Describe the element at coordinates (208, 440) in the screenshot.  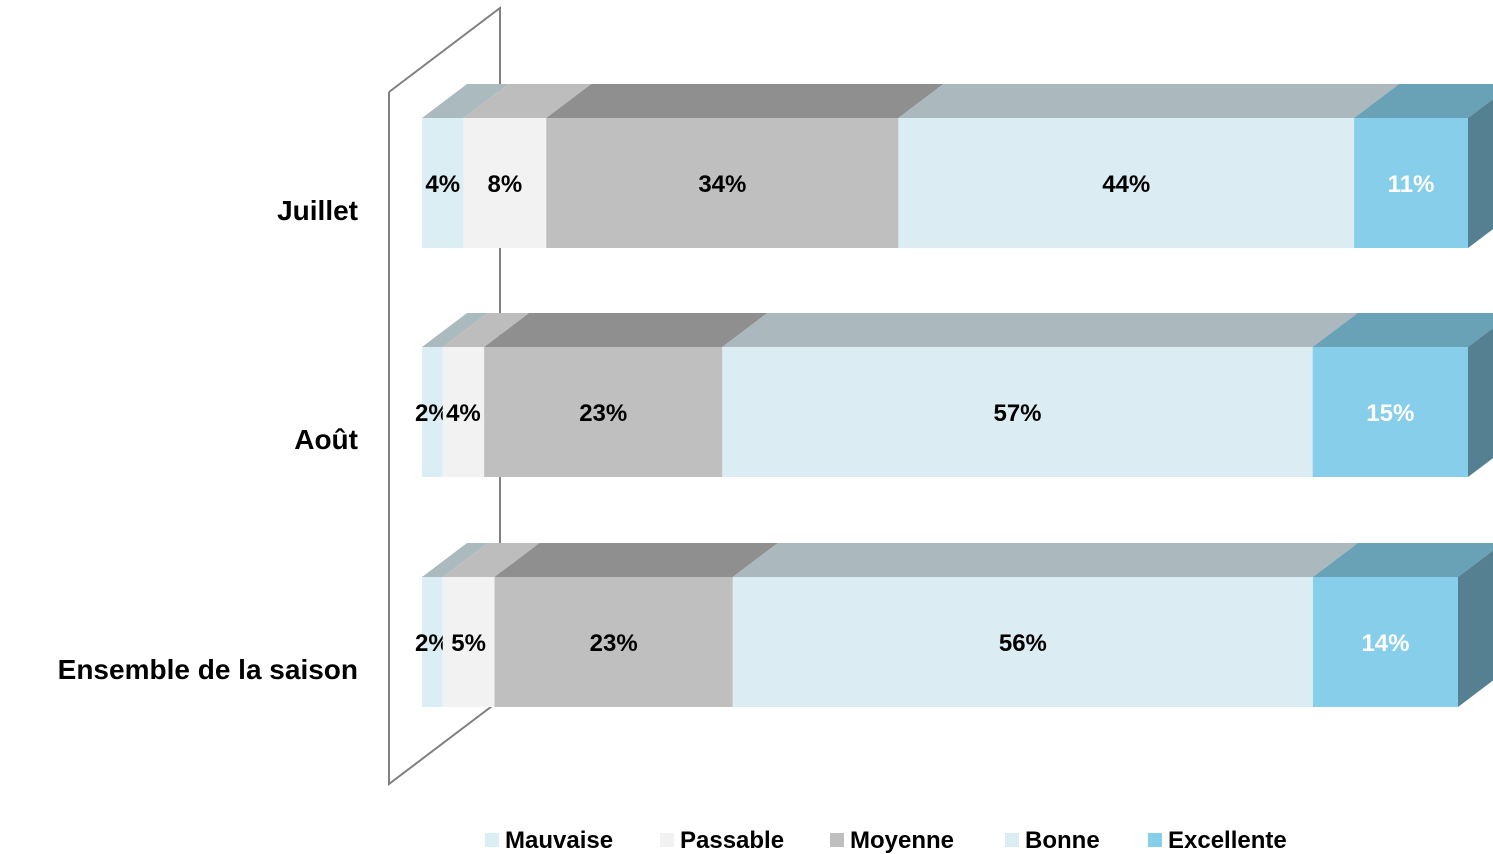
I see `category-labels: Juillet Août Ensemble de la saison` at that location.